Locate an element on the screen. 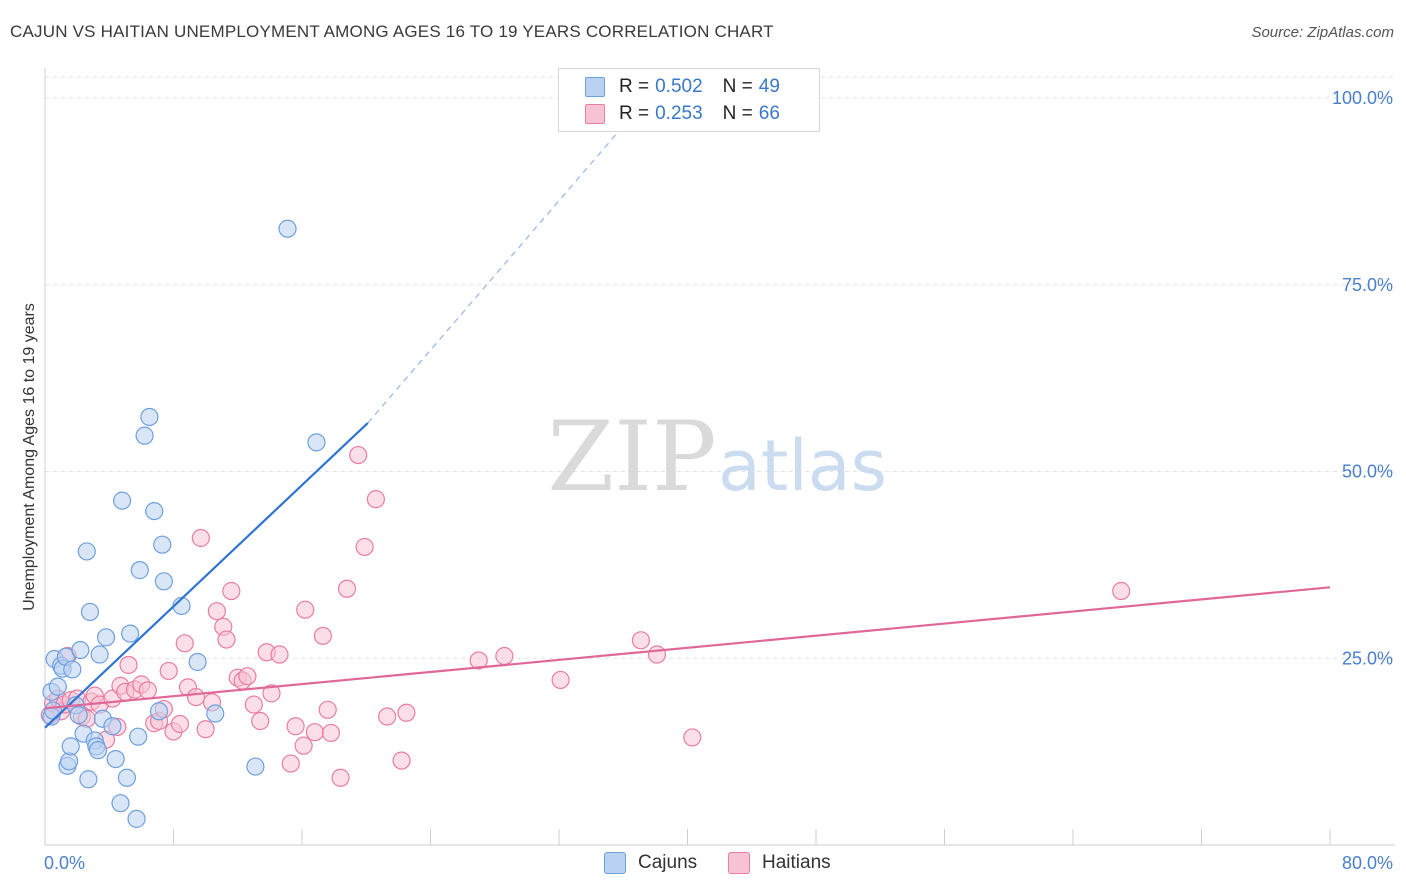 Image resolution: width=1406 pixels, height=892 pixels. cajuns-legend-swatch is located at coordinates (615, 863).